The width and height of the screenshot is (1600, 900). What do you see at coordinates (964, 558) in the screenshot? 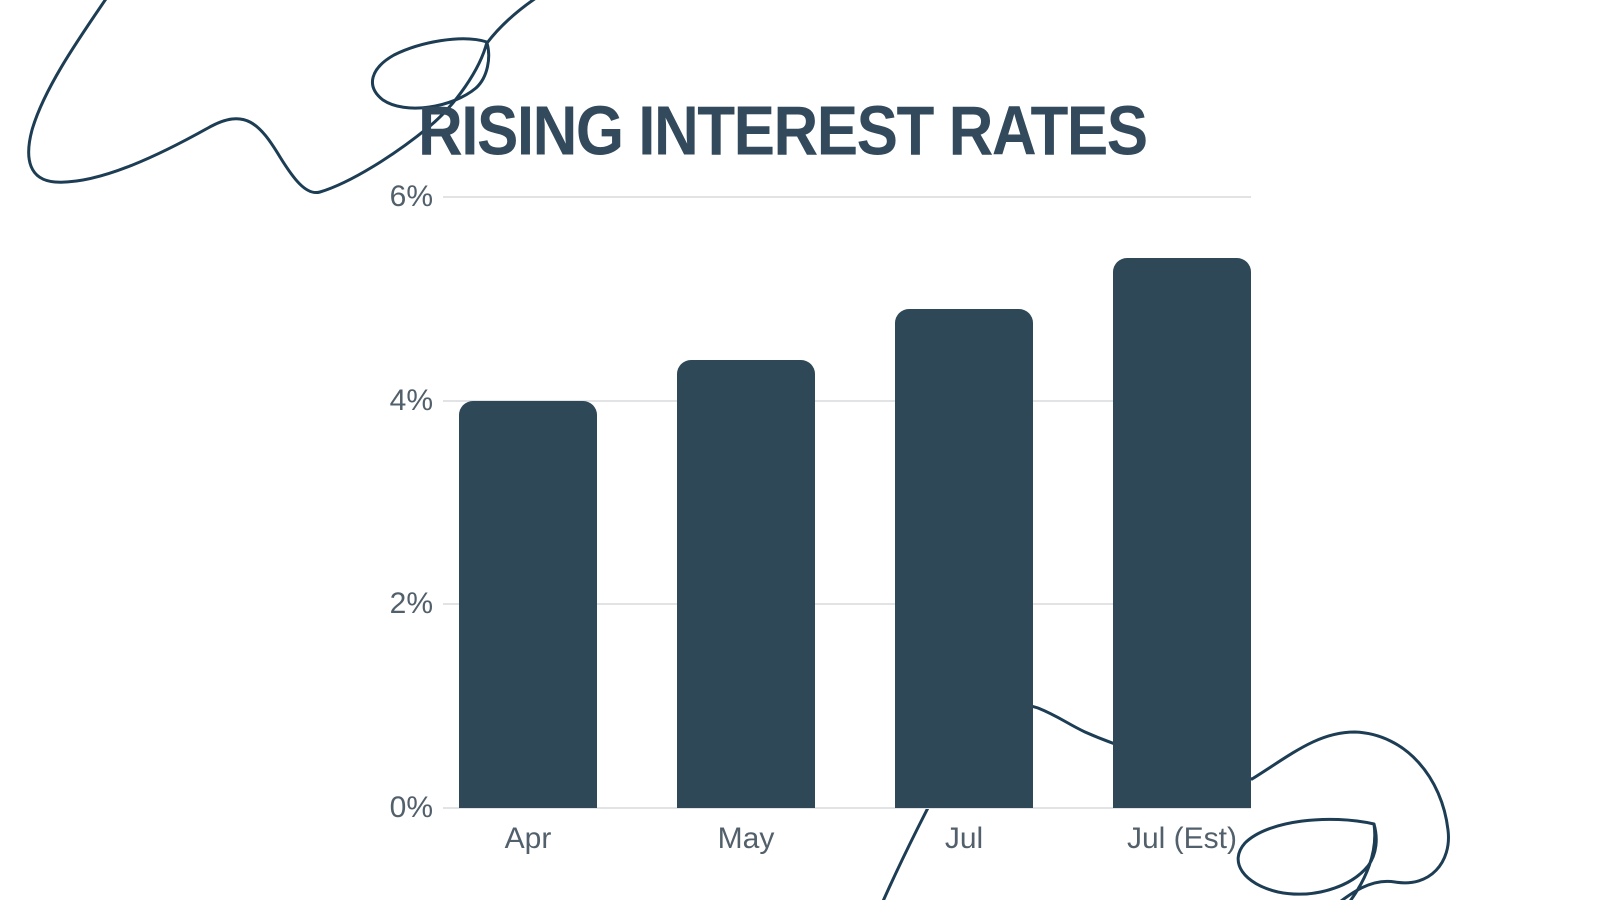
I see `bar-jul` at bounding box center [964, 558].